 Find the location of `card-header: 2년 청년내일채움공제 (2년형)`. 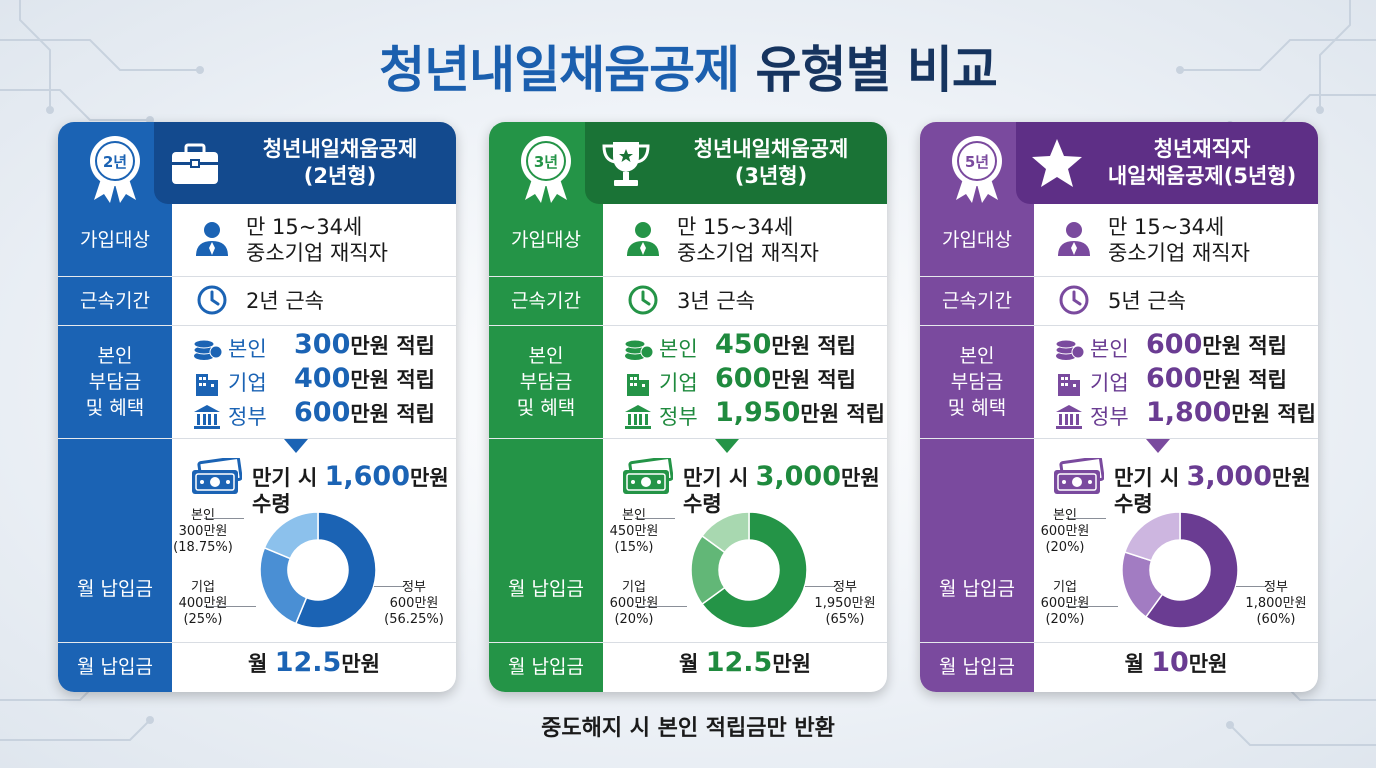

card-header: 2년 청년내일채움공제 (2년형) is located at coordinates (257, 163).